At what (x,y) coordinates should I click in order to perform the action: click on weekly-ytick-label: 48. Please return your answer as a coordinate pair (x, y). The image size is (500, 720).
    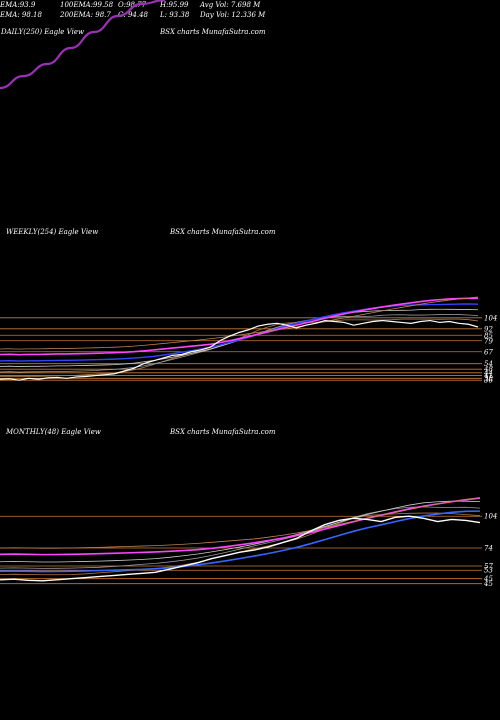
    Looking at the image, I should click on (488, 370).